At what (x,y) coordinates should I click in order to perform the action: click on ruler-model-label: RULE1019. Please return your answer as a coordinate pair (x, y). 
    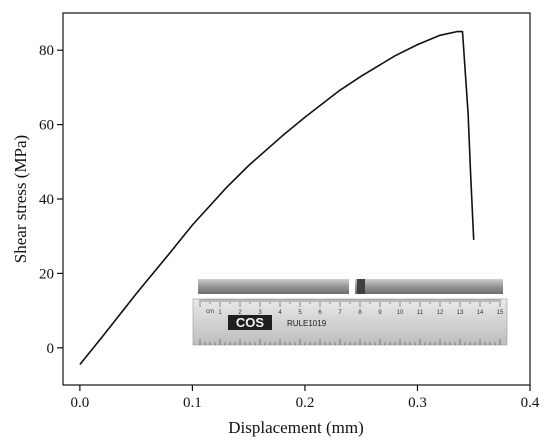
    Looking at the image, I should click on (307, 323).